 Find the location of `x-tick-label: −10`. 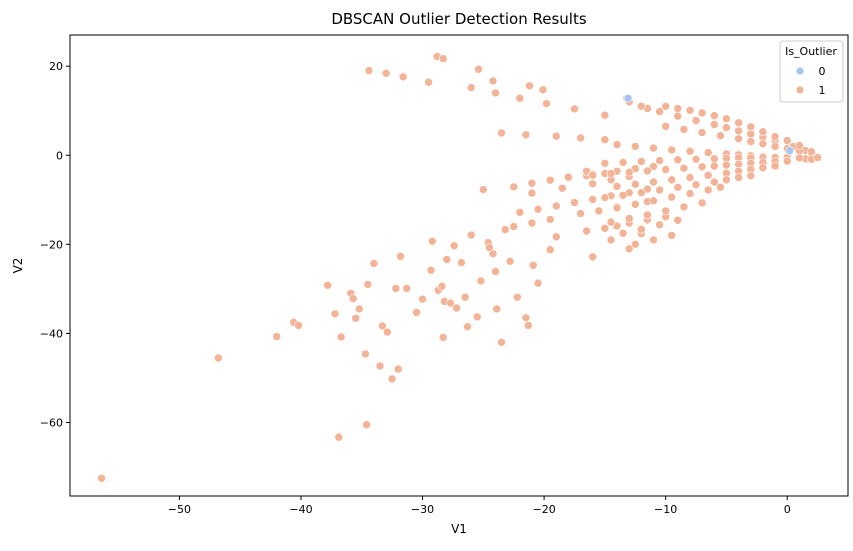

x-tick-label: −10 is located at coordinates (665, 509).